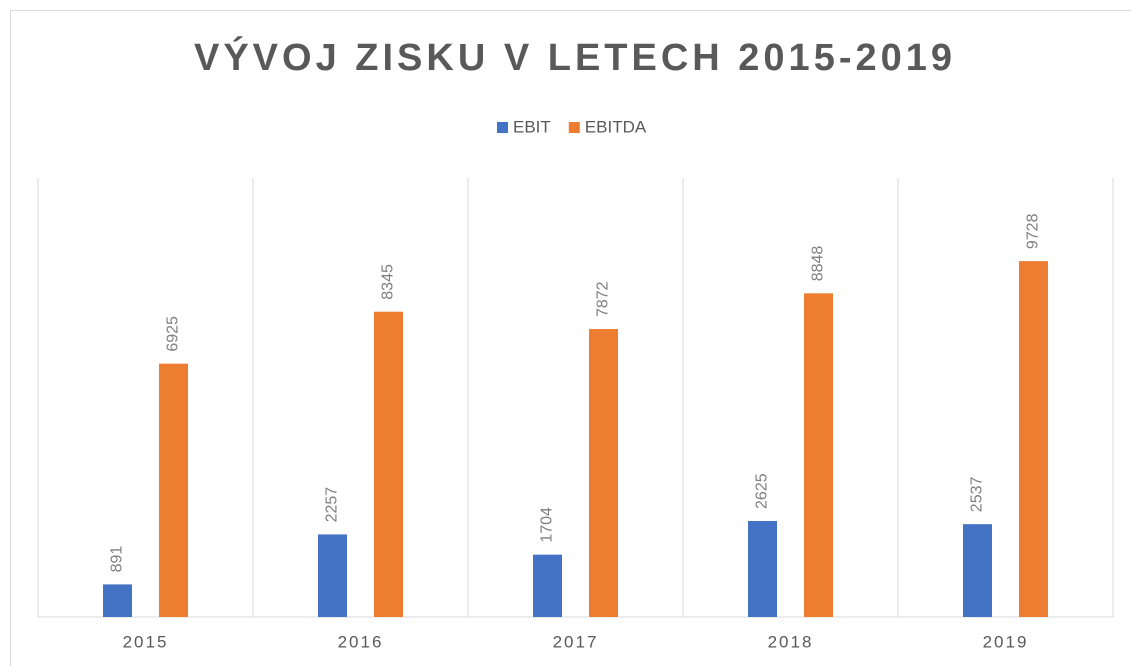  I want to click on x-tick-label: 2015, so click(146, 641).